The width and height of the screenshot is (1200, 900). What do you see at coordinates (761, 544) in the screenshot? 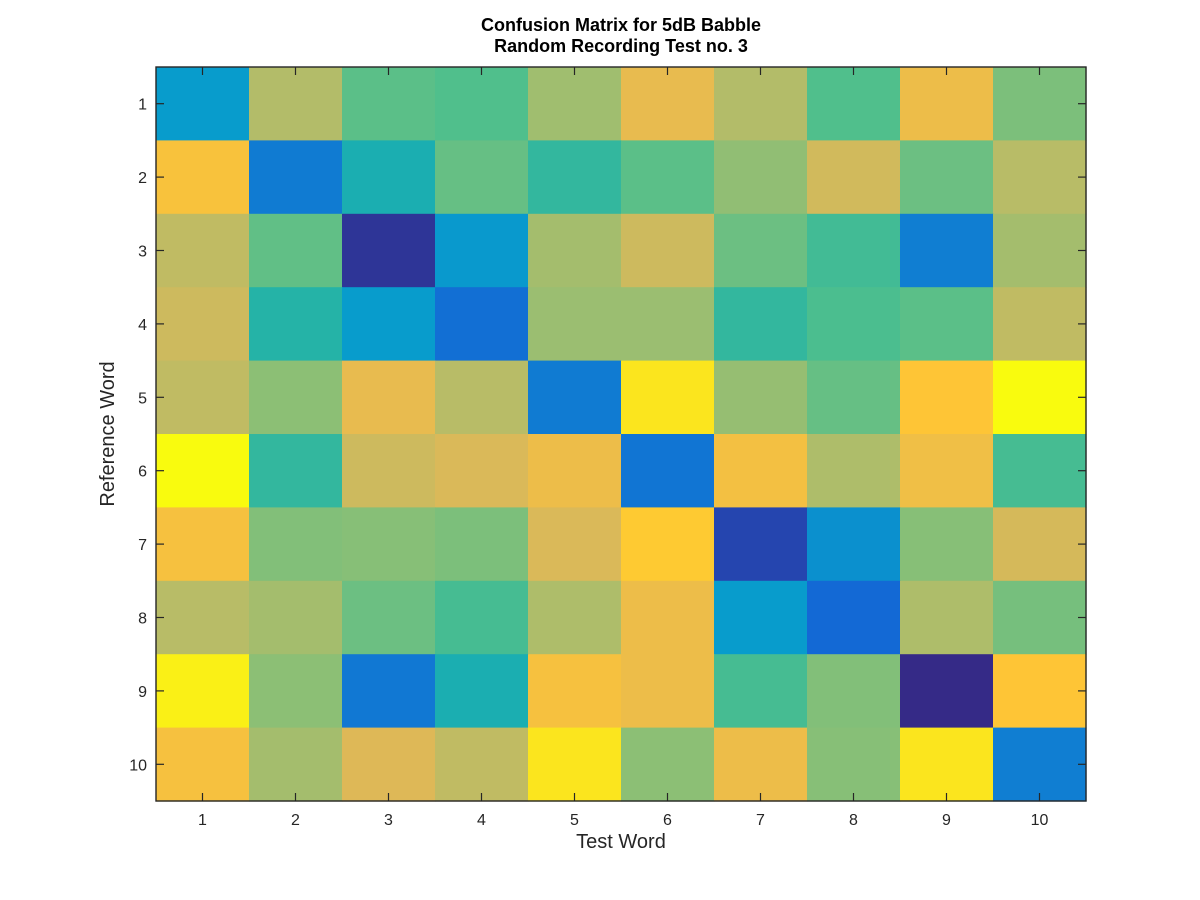
I see `heatmap-cell-r7-c7` at bounding box center [761, 544].